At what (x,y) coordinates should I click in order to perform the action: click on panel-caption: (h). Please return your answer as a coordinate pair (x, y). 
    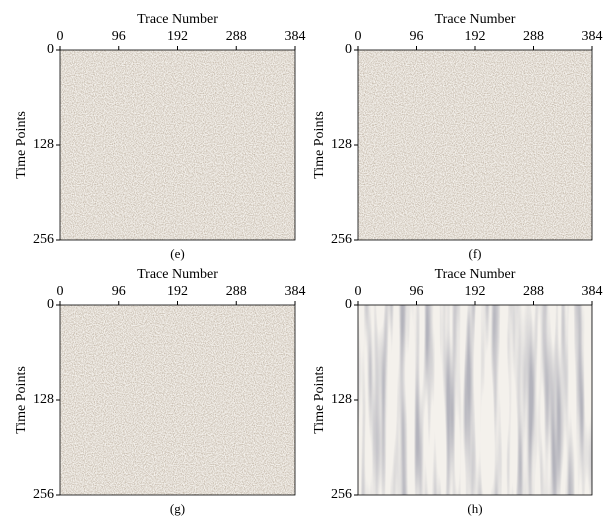
    Looking at the image, I should click on (474, 508).